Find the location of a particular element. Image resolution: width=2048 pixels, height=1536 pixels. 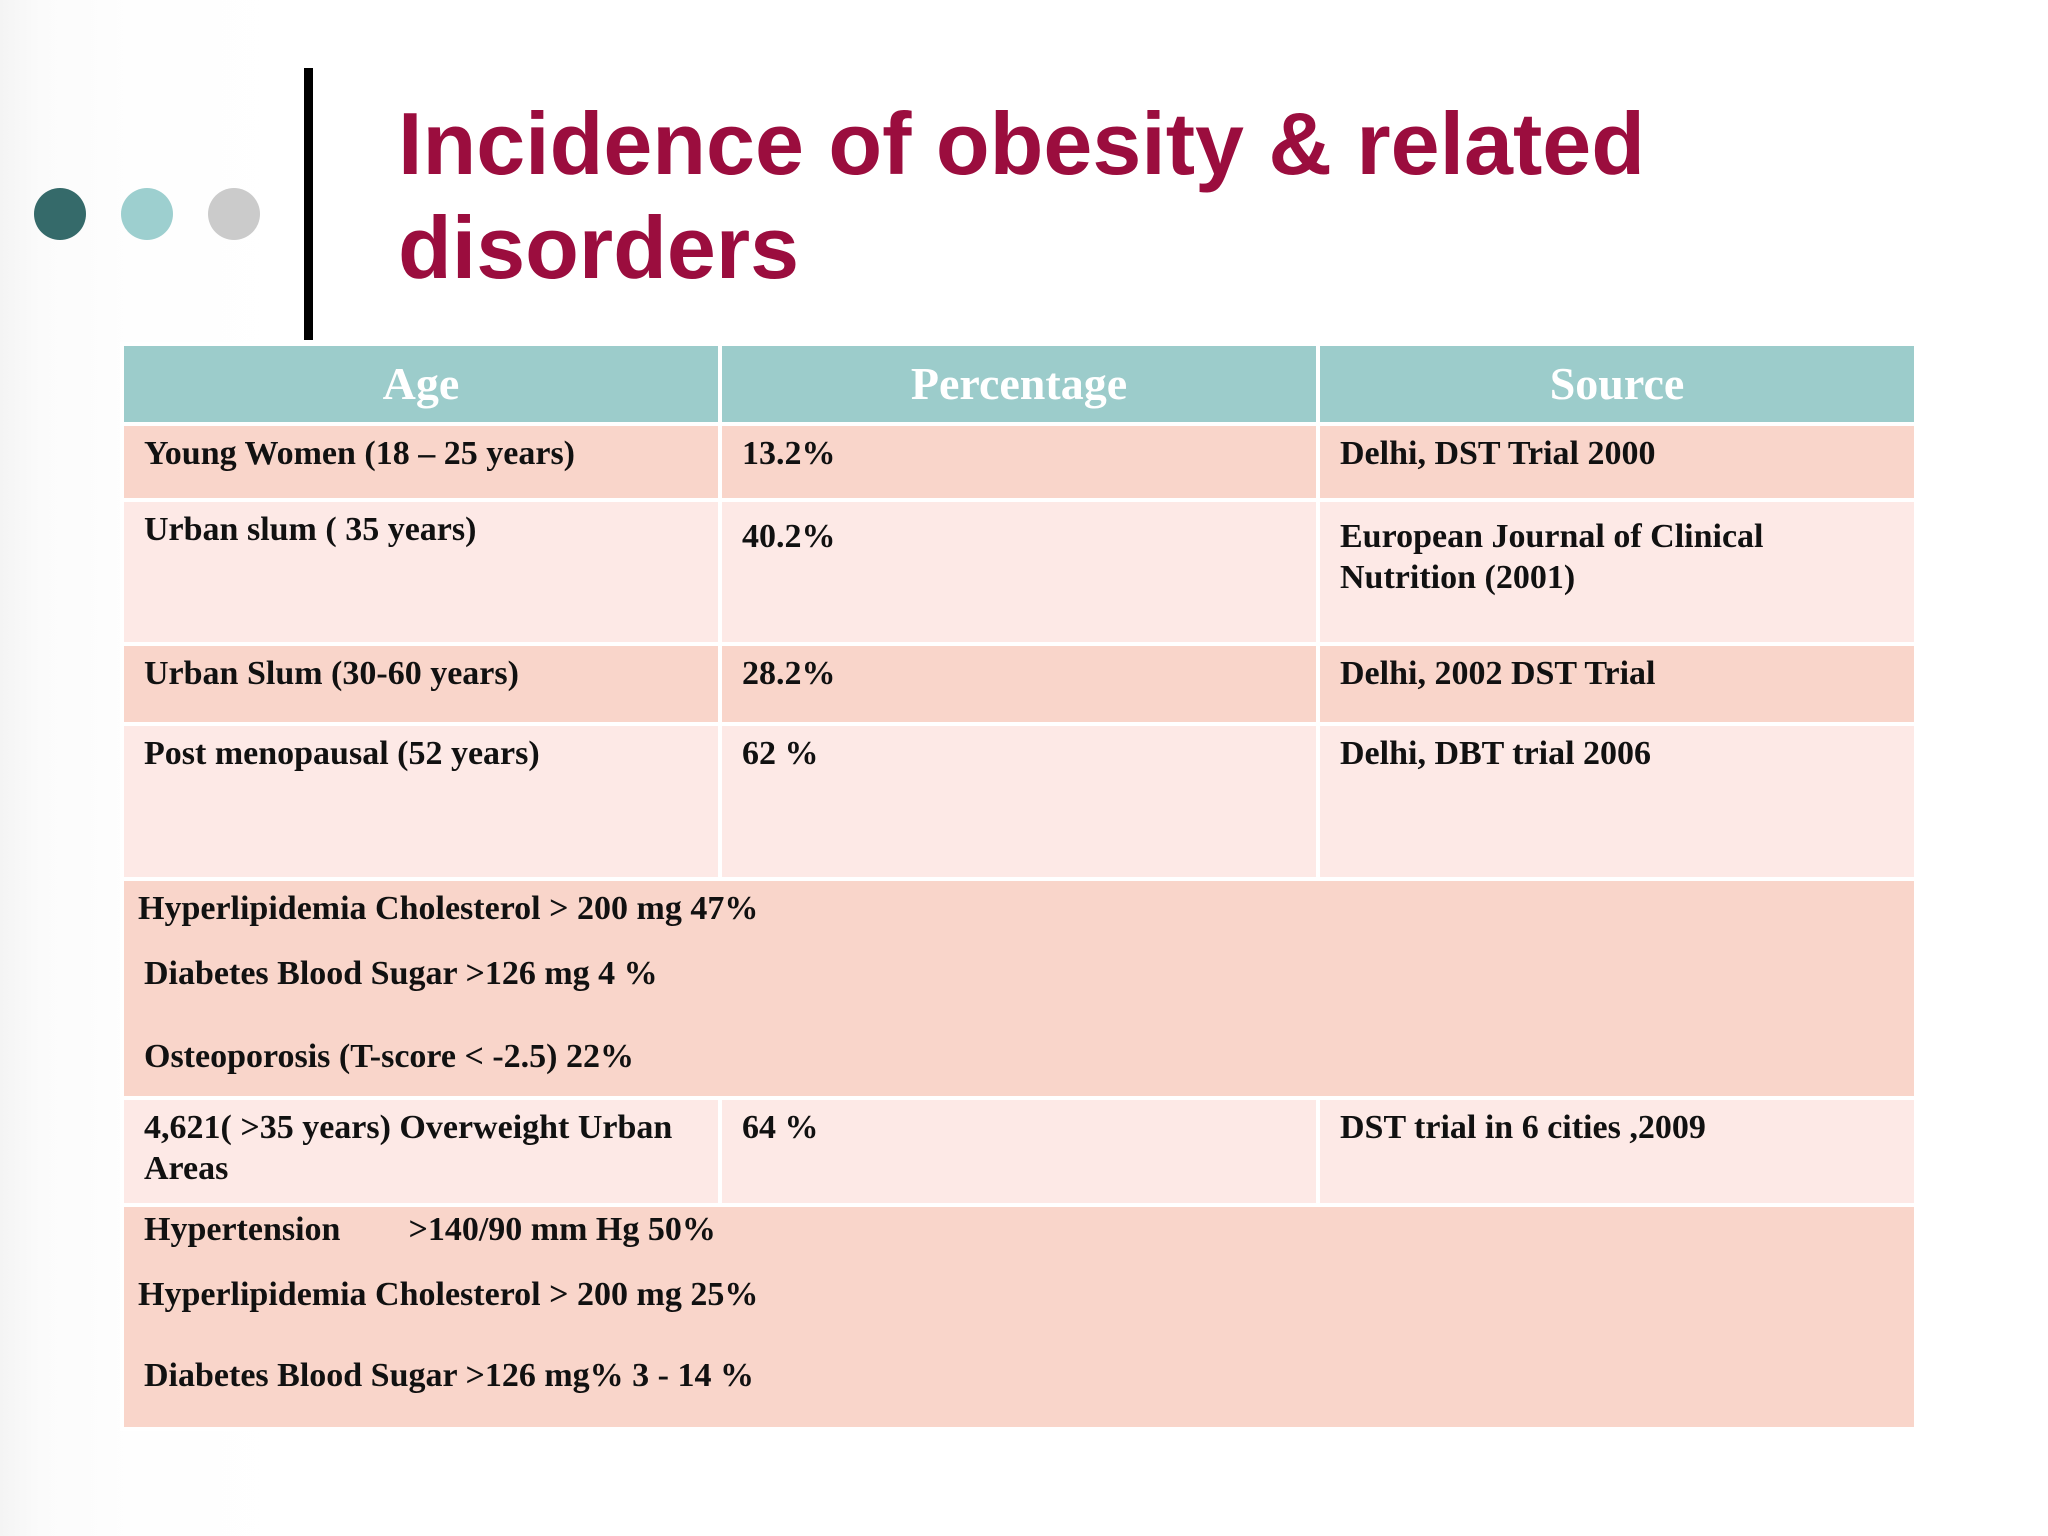

disorder-line: Osteoporosis (T-score < -2.5) 22% is located at coordinates (389, 1056).